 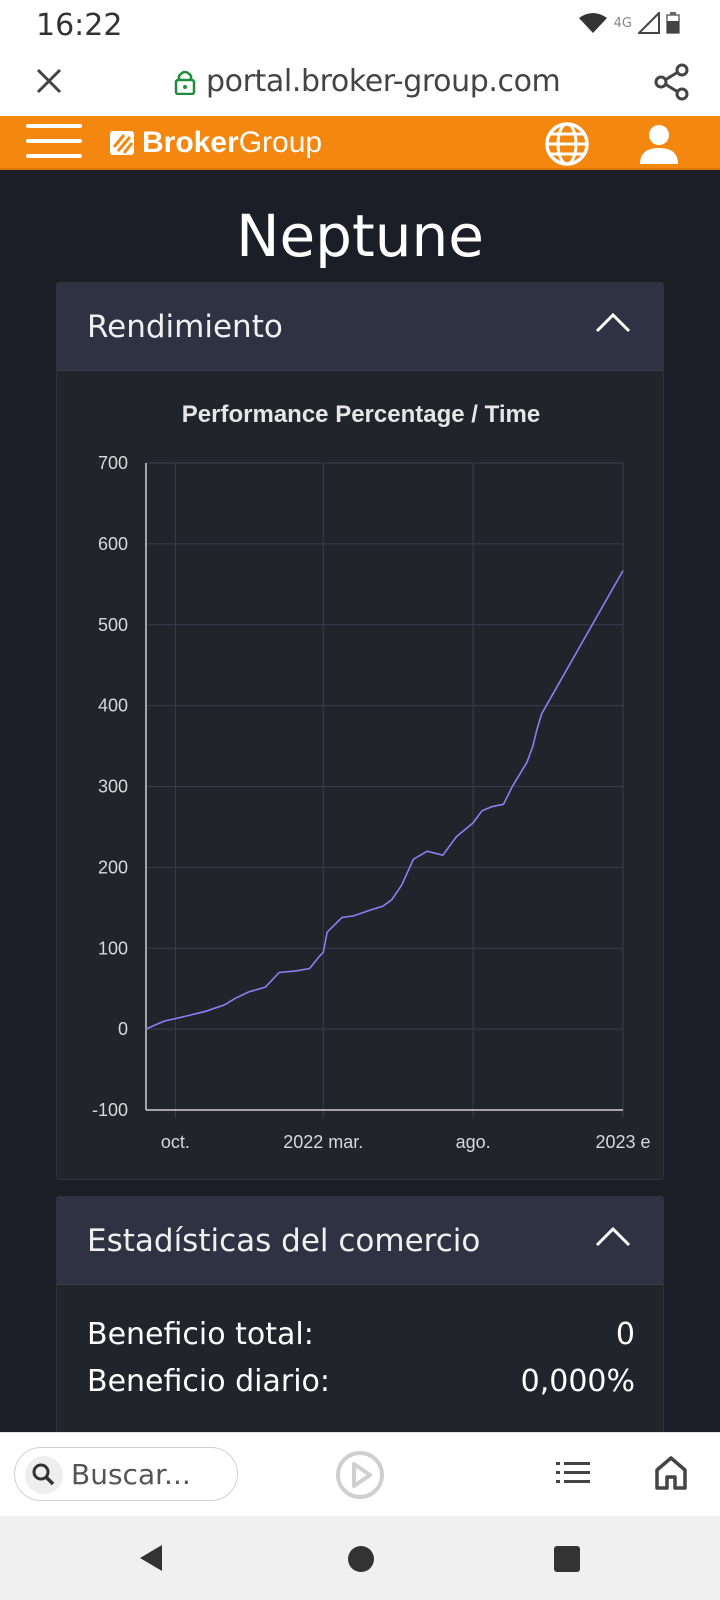 What do you see at coordinates (110, 1110) in the screenshot?
I see `y-tick-label: -100` at bounding box center [110, 1110].